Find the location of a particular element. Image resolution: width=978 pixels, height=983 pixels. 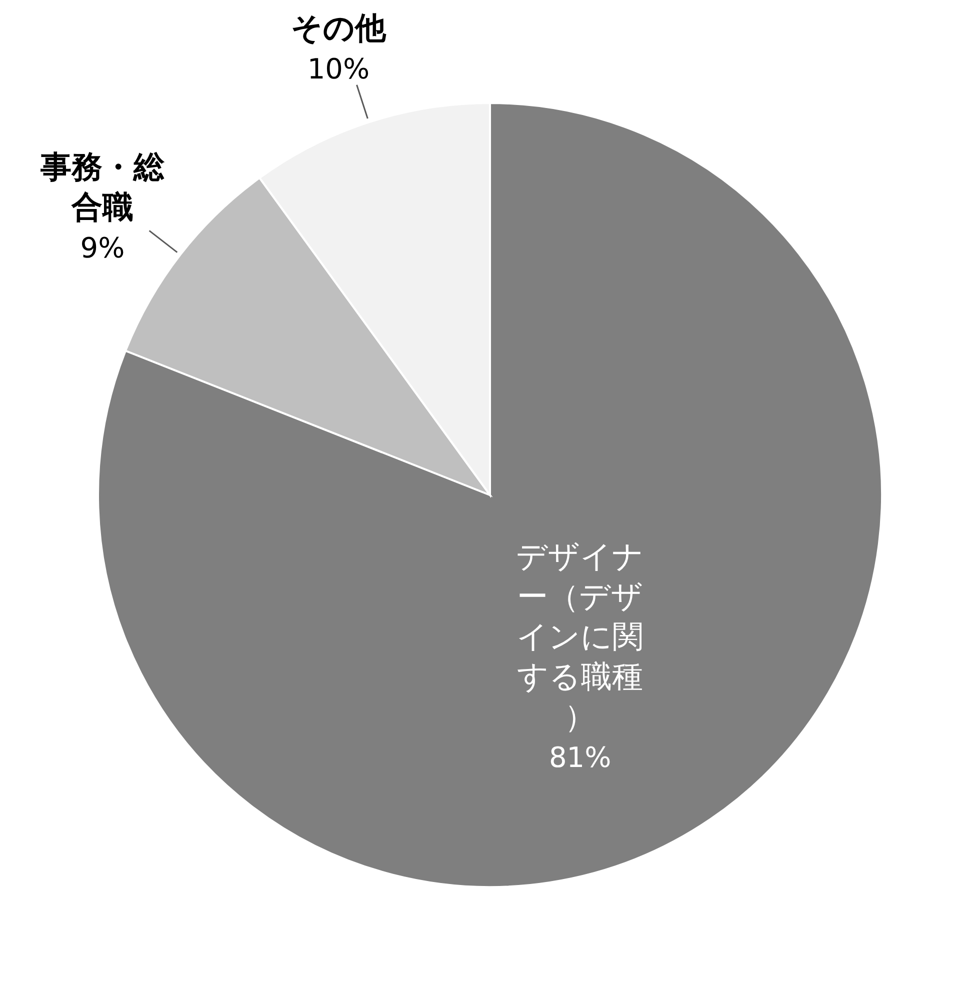

data-label: 10% is located at coordinates (338, 69).